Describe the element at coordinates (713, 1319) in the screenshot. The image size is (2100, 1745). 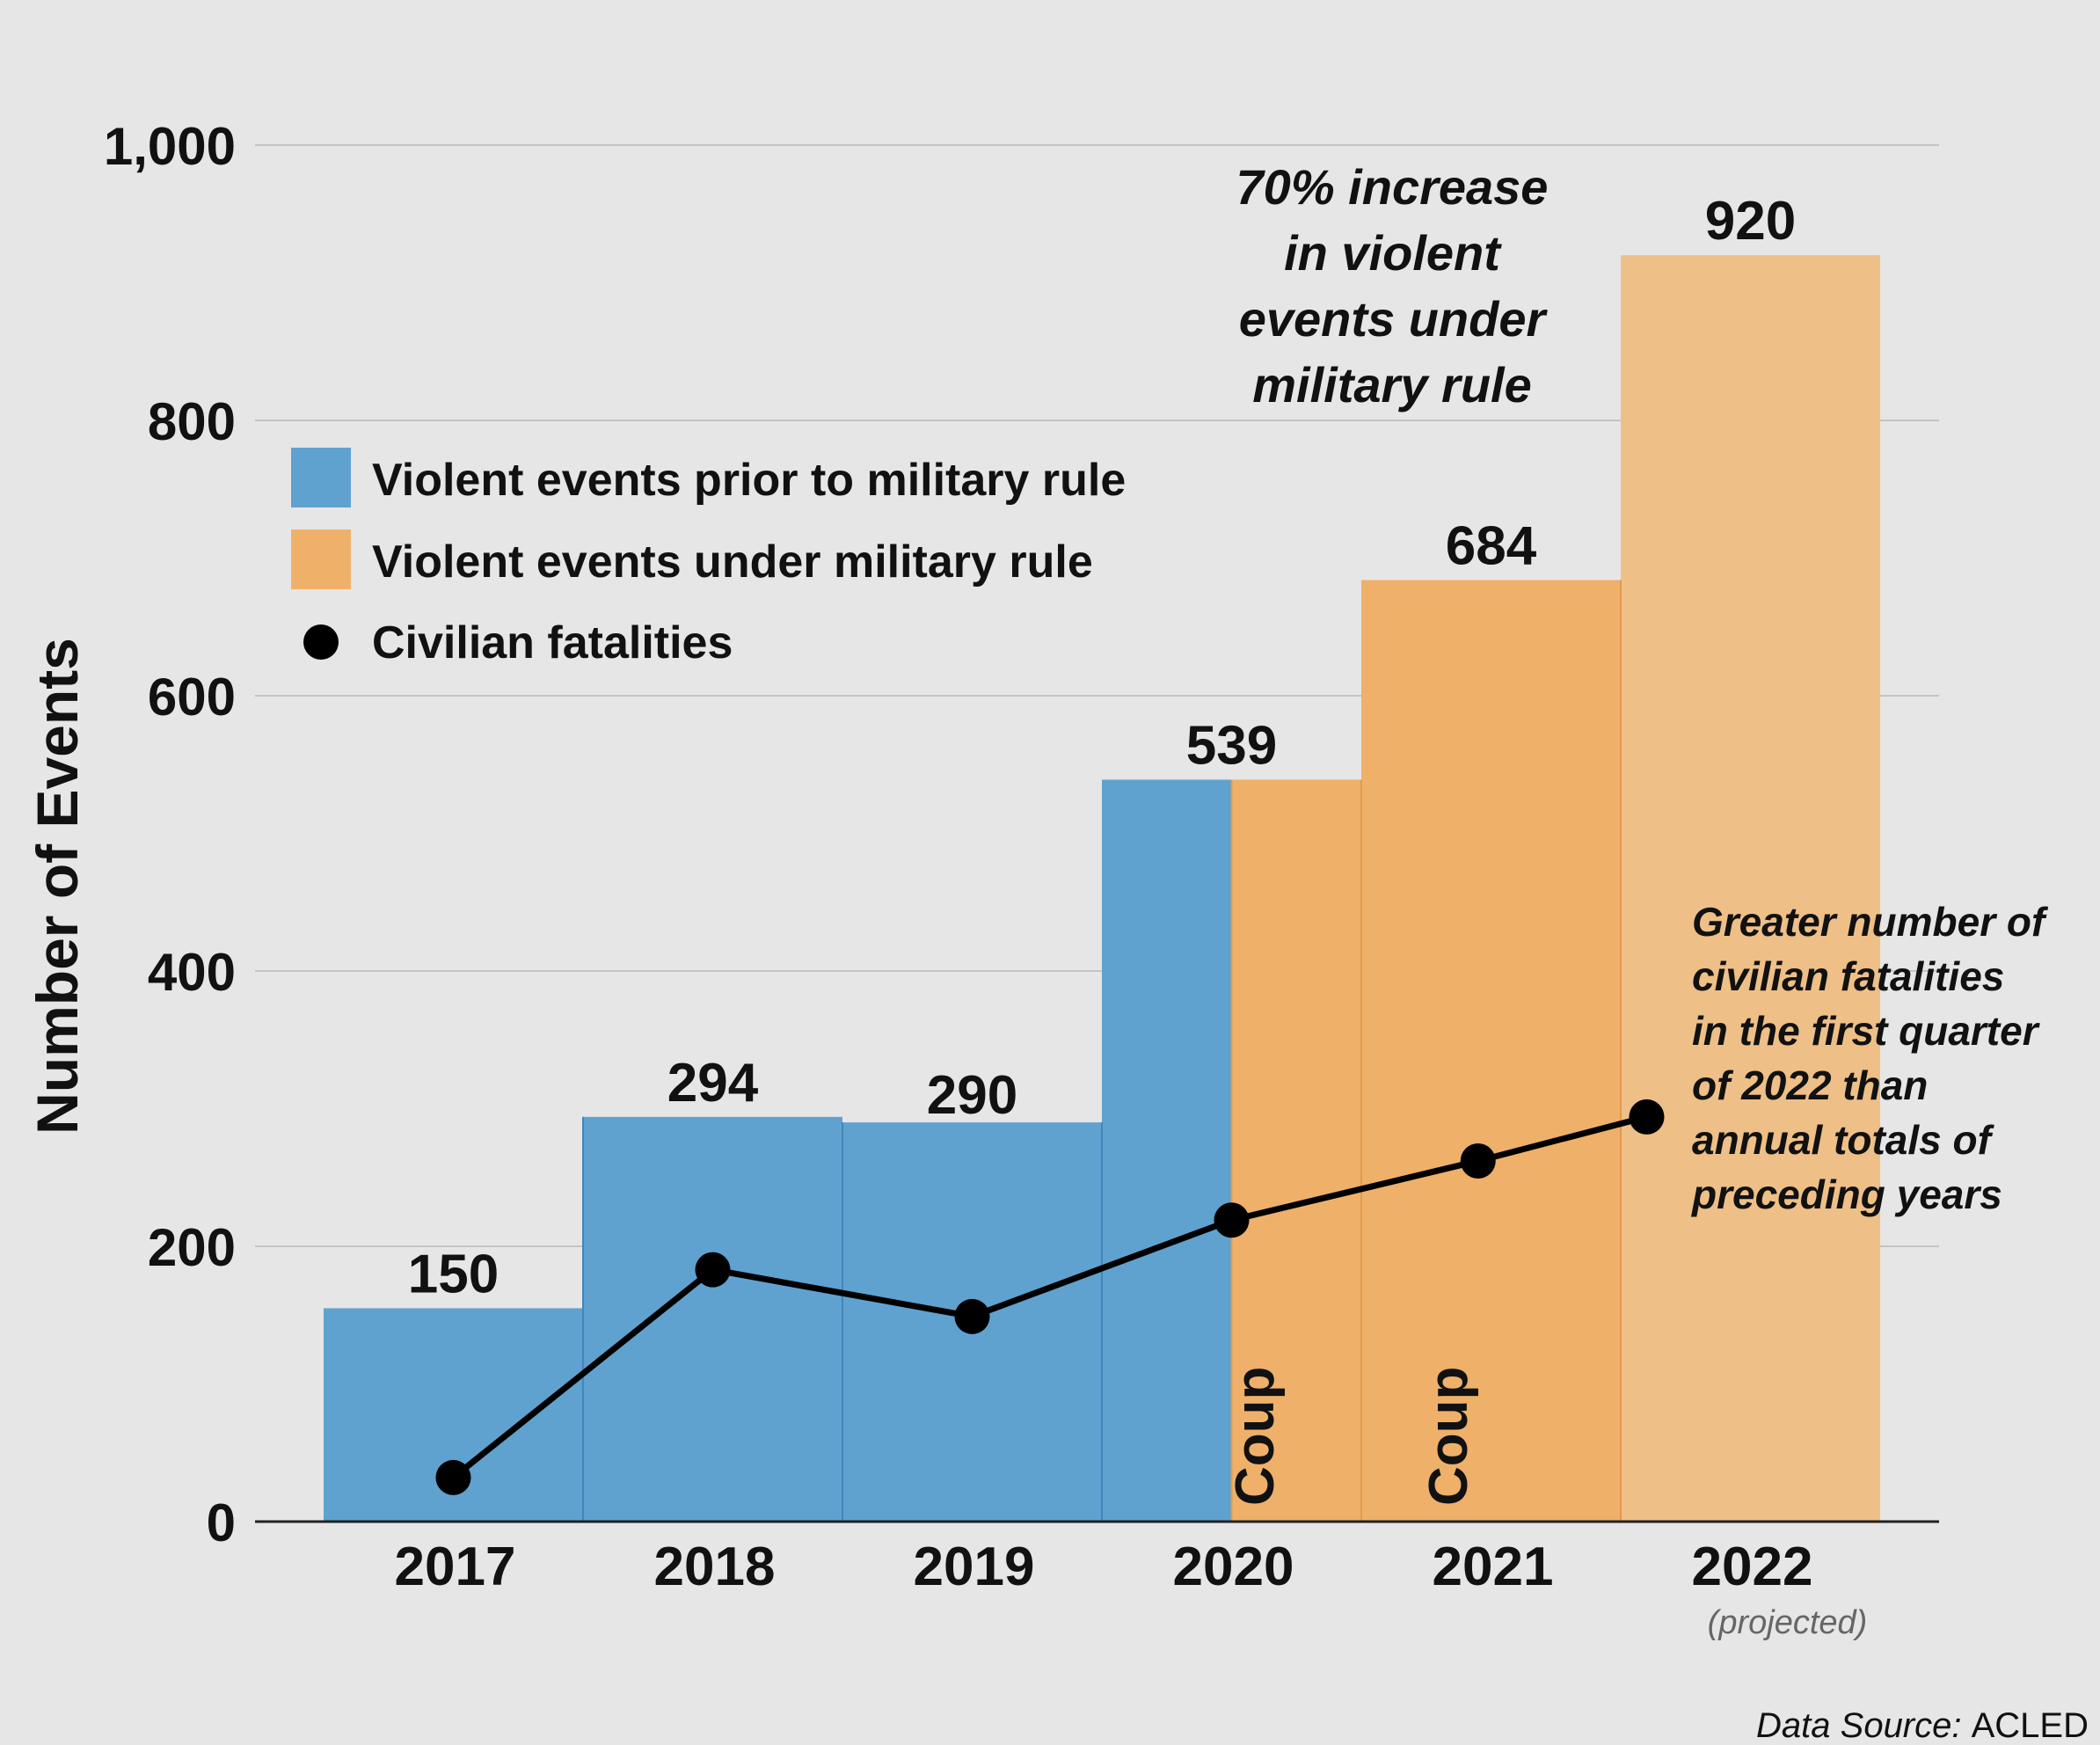
I see `bar-prior-2018` at that location.